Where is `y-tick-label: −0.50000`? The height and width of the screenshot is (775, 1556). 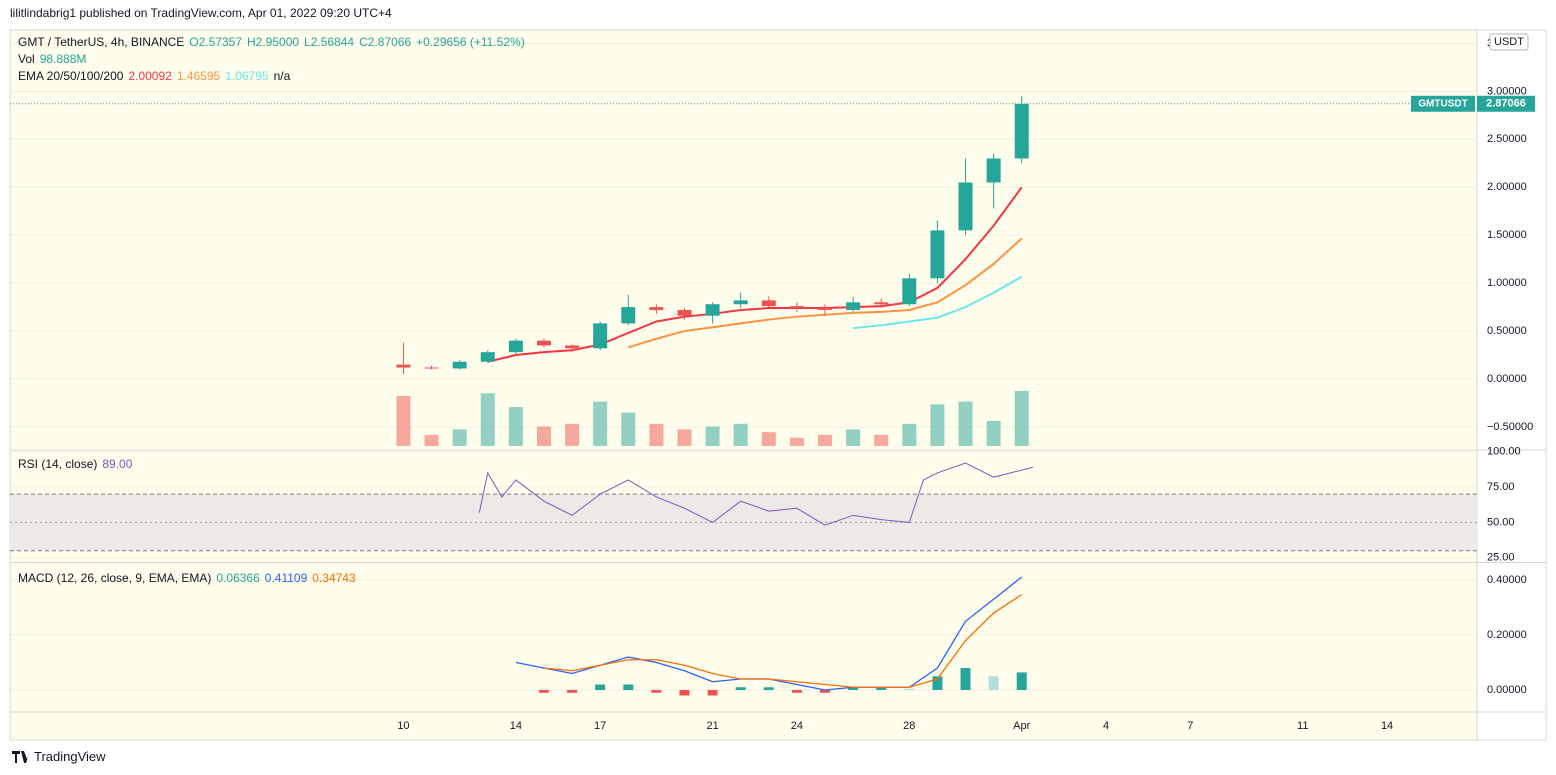 y-tick-label: −0.50000 is located at coordinates (1510, 427).